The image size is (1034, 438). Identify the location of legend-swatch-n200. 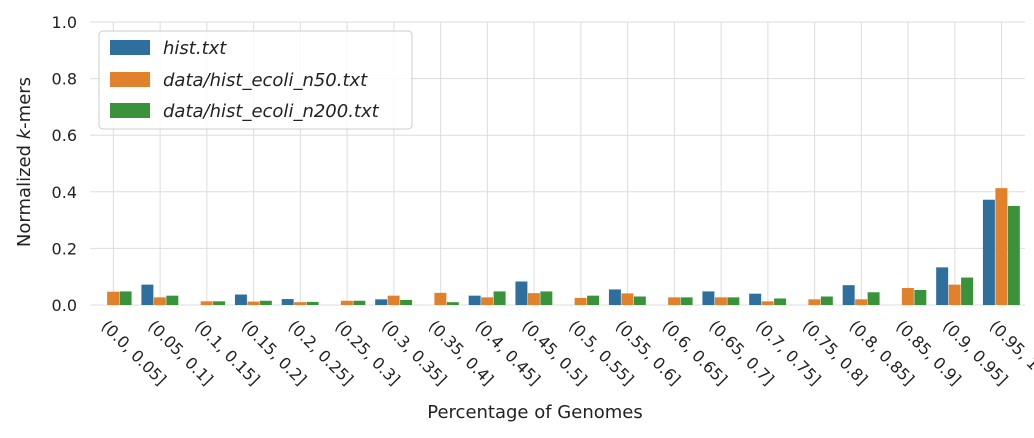
(130, 110).